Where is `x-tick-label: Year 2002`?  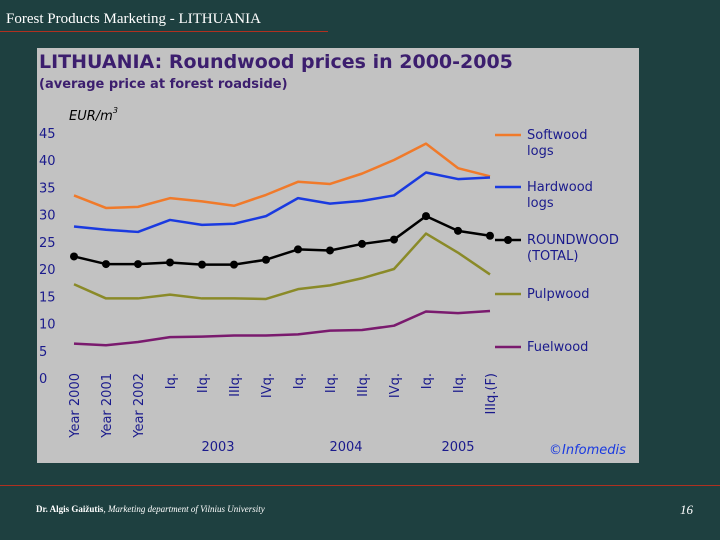 x-tick-label: Year 2002 is located at coordinates (139, 406).